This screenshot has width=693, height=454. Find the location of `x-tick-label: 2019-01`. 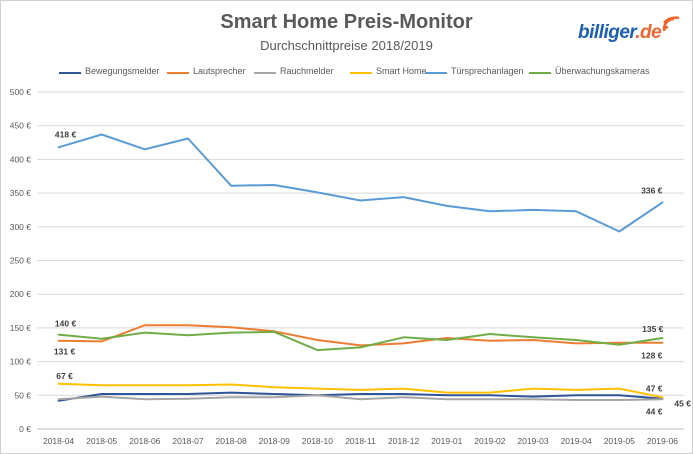

x-tick-label: 2019-01 is located at coordinates (446, 441).